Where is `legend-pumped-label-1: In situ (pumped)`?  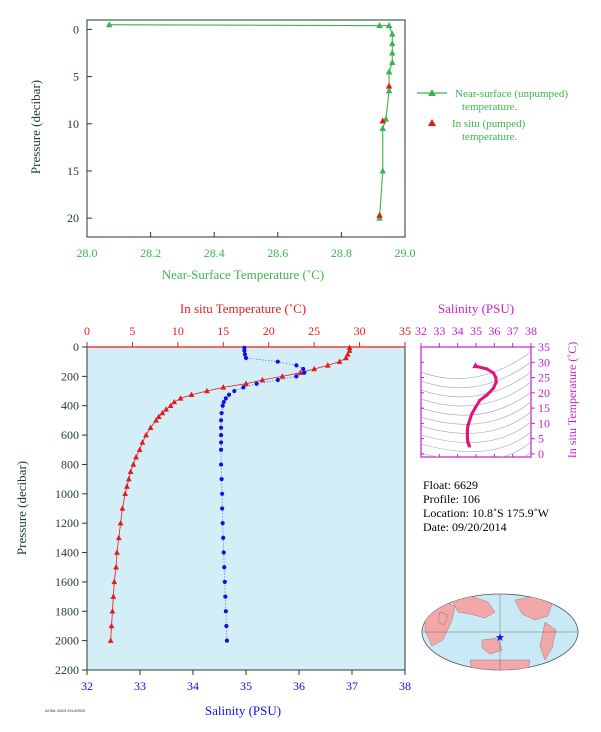 legend-pumped-label-1: In situ (pumped) is located at coordinates (489, 124).